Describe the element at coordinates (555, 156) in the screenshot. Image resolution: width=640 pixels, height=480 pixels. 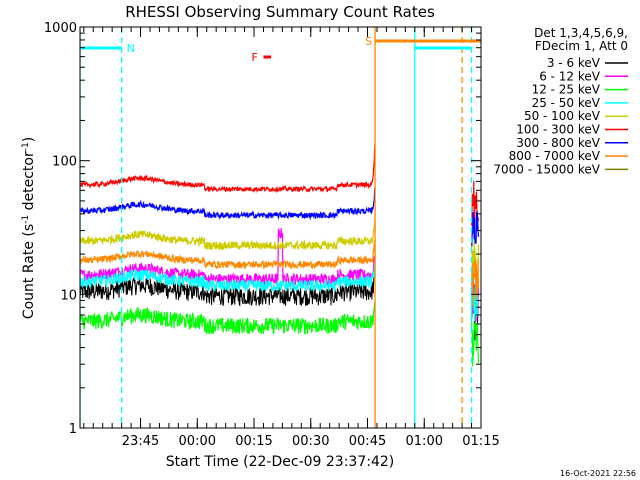
I see `legend-label: 800 - 7000 keV` at that location.